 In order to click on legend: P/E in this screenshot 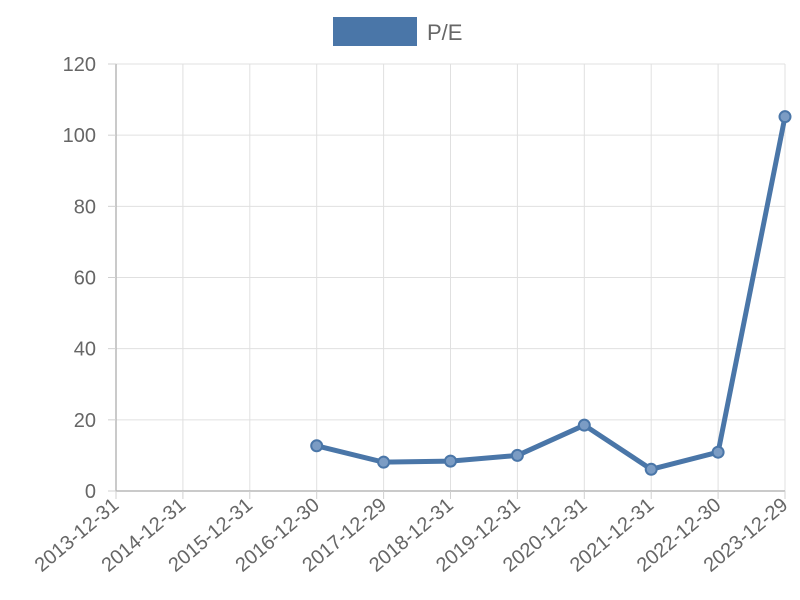, I will do `click(397, 31)`.